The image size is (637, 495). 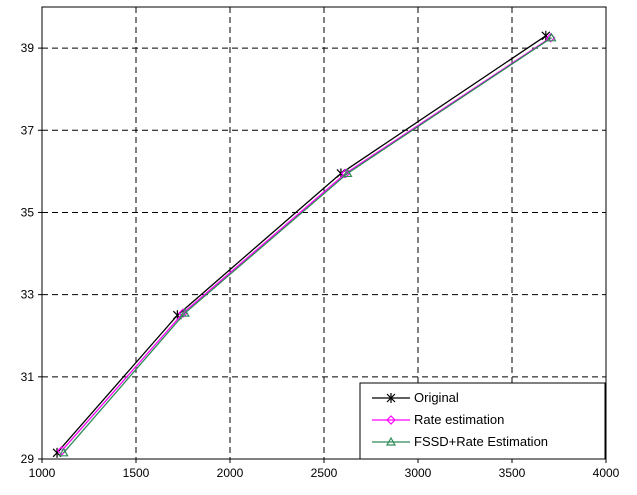 I want to click on legend-label: Rate estimation, so click(x=459, y=419).